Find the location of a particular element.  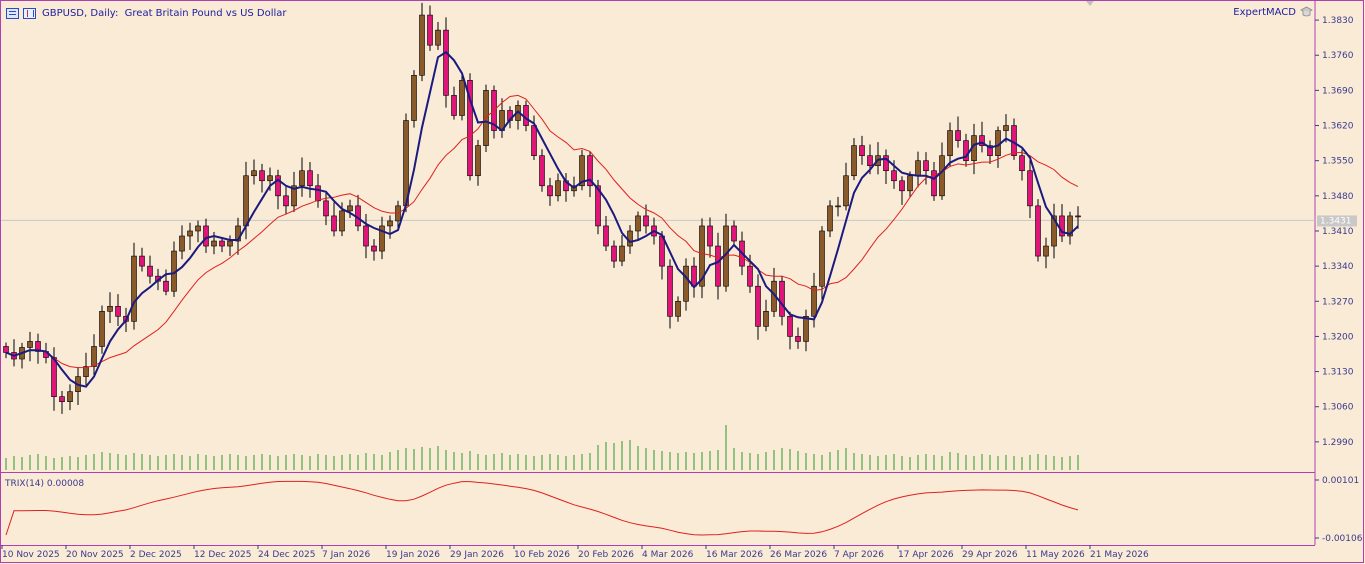

time-tick-label: 20 Nov 2025 is located at coordinates (95, 555).